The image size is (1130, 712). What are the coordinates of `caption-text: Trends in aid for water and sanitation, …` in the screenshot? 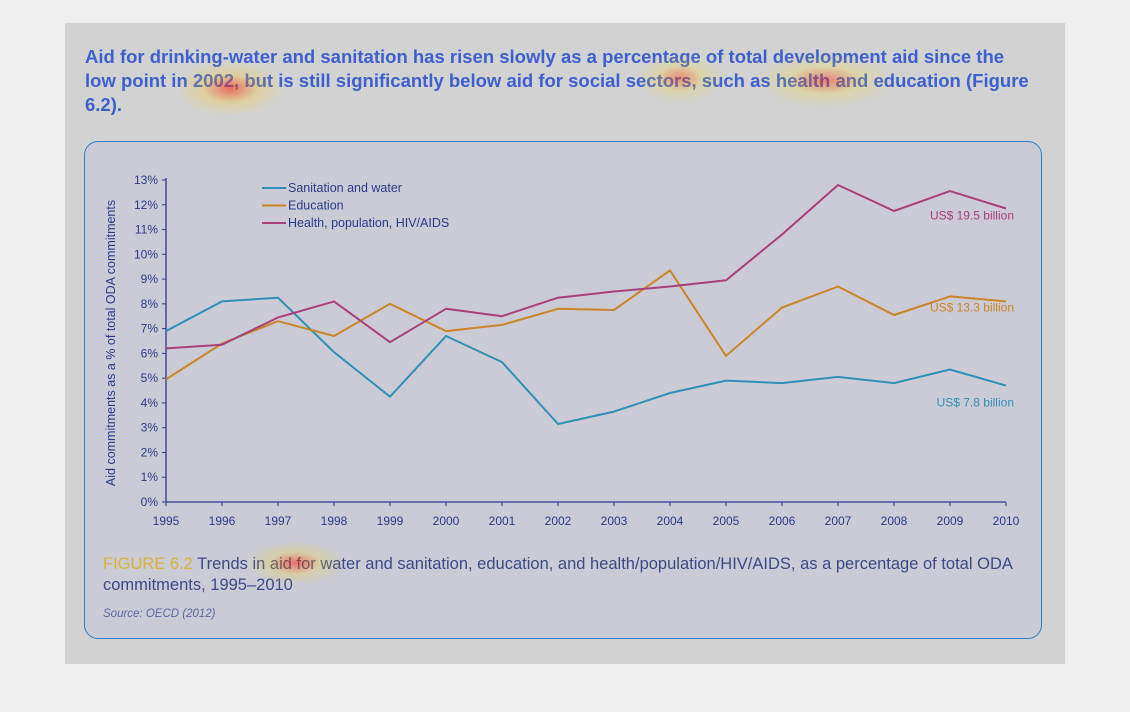 It's located at (557, 574).